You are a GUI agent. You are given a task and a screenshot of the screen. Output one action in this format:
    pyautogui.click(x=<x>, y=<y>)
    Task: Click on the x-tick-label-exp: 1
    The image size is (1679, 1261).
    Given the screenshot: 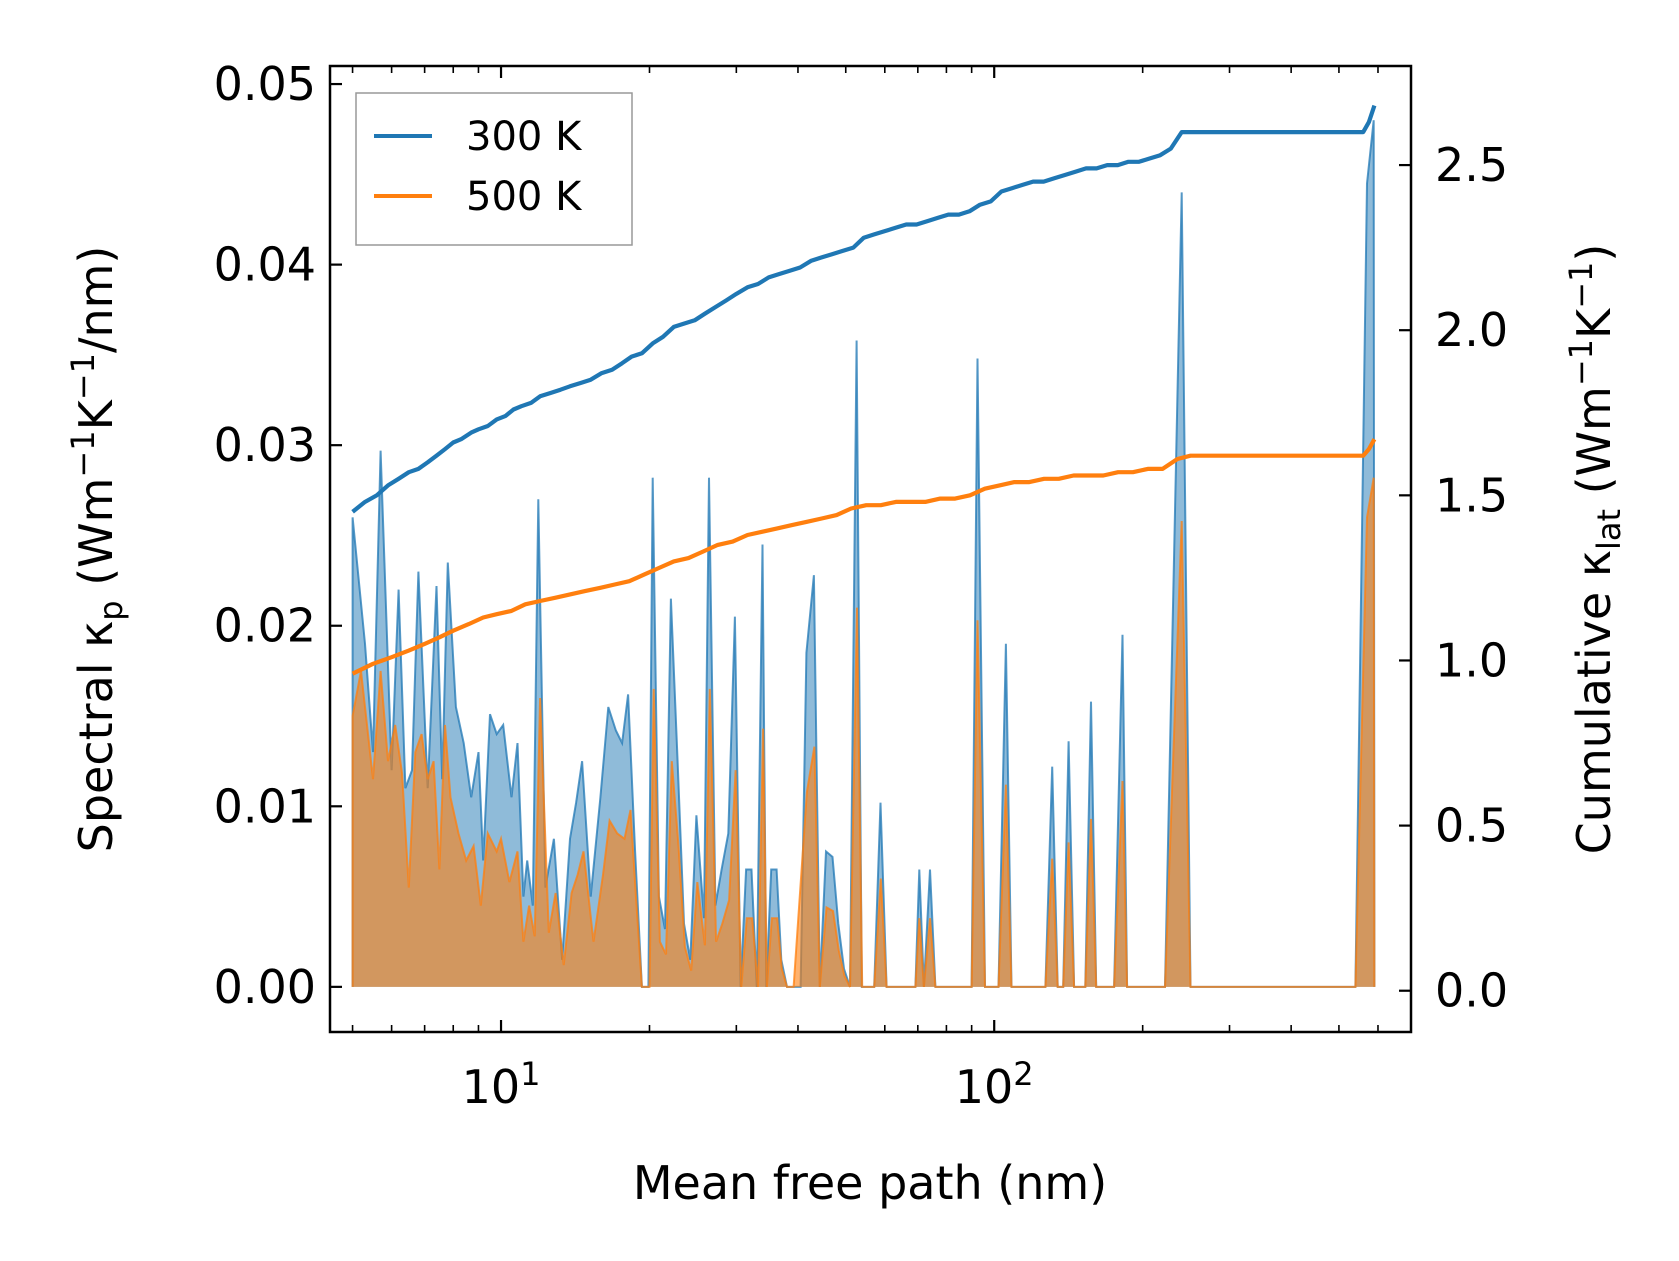 What is the action you would take?
    pyautogui.click(x=530, y=1074)
    